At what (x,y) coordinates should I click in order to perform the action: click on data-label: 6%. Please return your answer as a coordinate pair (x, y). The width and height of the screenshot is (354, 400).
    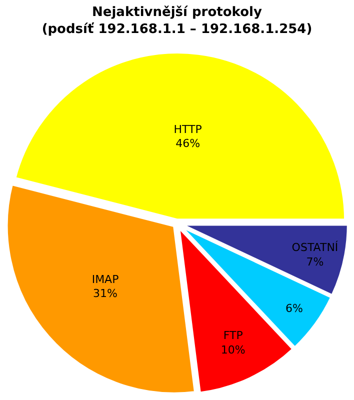
    Looking at the image, I should click on (295, 309).